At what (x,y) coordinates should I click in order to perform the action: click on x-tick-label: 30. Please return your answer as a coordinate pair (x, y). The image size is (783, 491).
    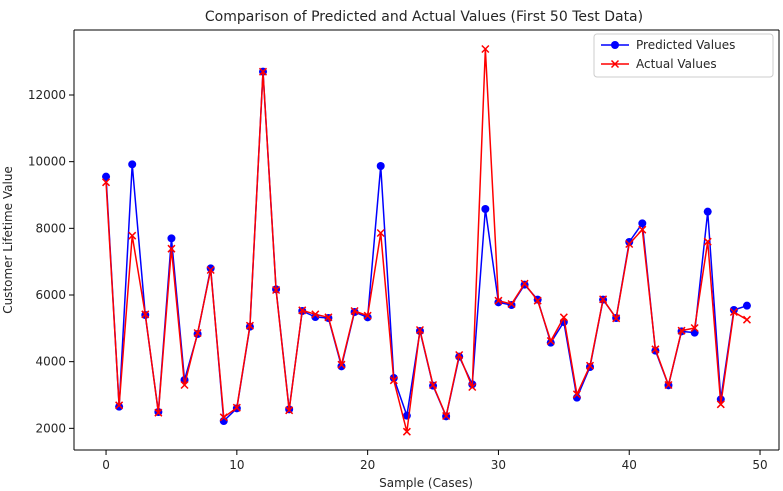
    Looking at the image, I should click on (498, 465).